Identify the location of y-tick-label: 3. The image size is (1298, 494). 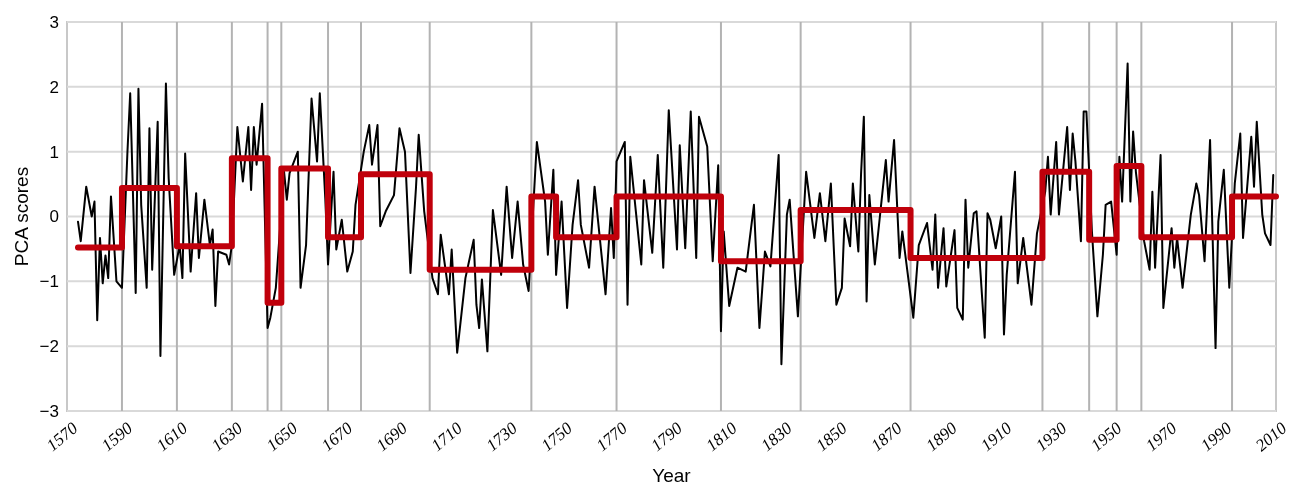
(54, 22).